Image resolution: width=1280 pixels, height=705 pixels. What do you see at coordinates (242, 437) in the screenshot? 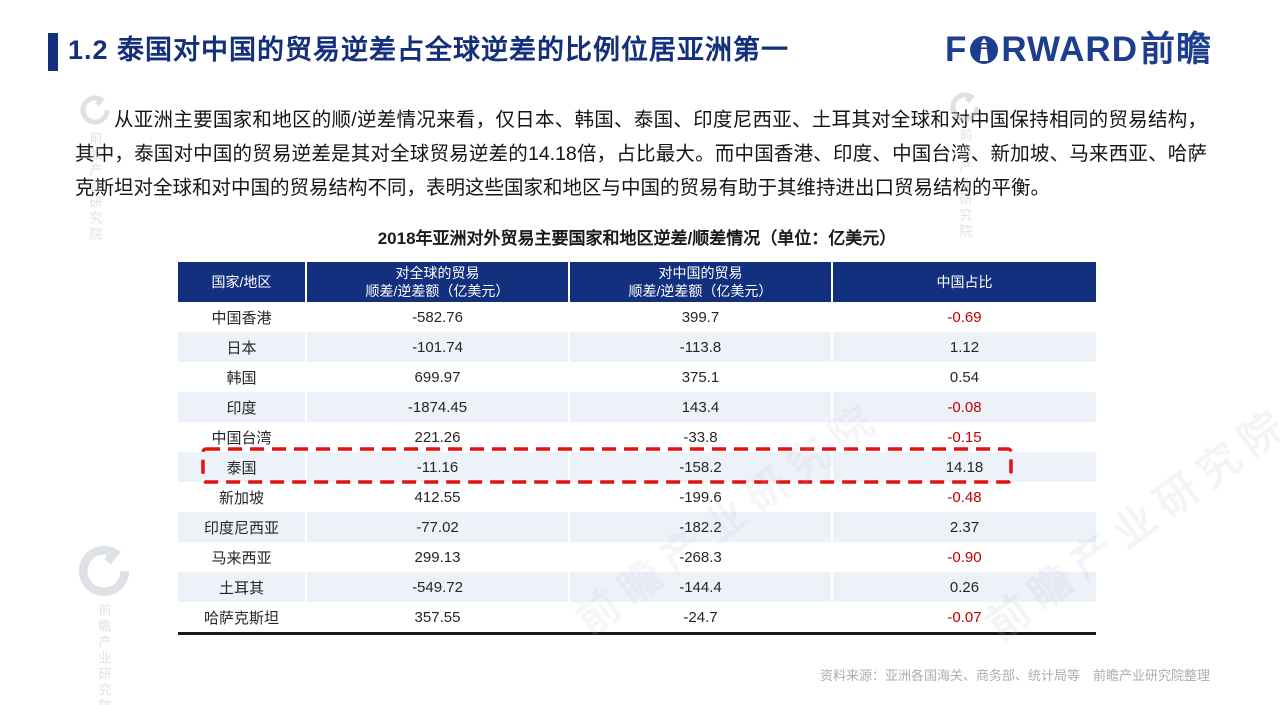
I see `region-cell: 中国台湾` at bounding box center [242, 437].